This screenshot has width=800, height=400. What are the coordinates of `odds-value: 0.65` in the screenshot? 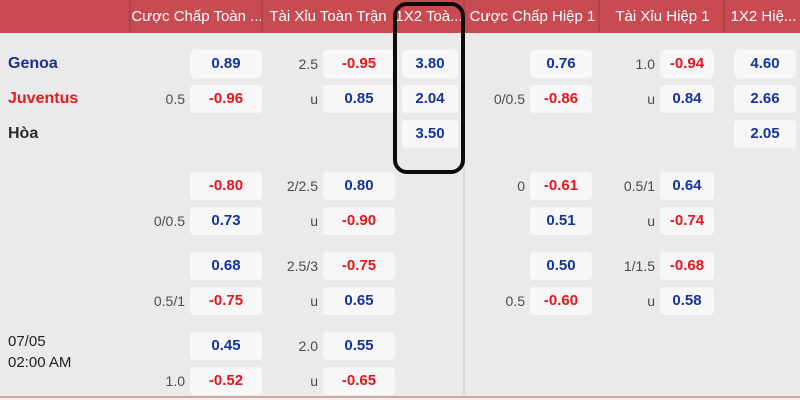 It's located at (359, 300).